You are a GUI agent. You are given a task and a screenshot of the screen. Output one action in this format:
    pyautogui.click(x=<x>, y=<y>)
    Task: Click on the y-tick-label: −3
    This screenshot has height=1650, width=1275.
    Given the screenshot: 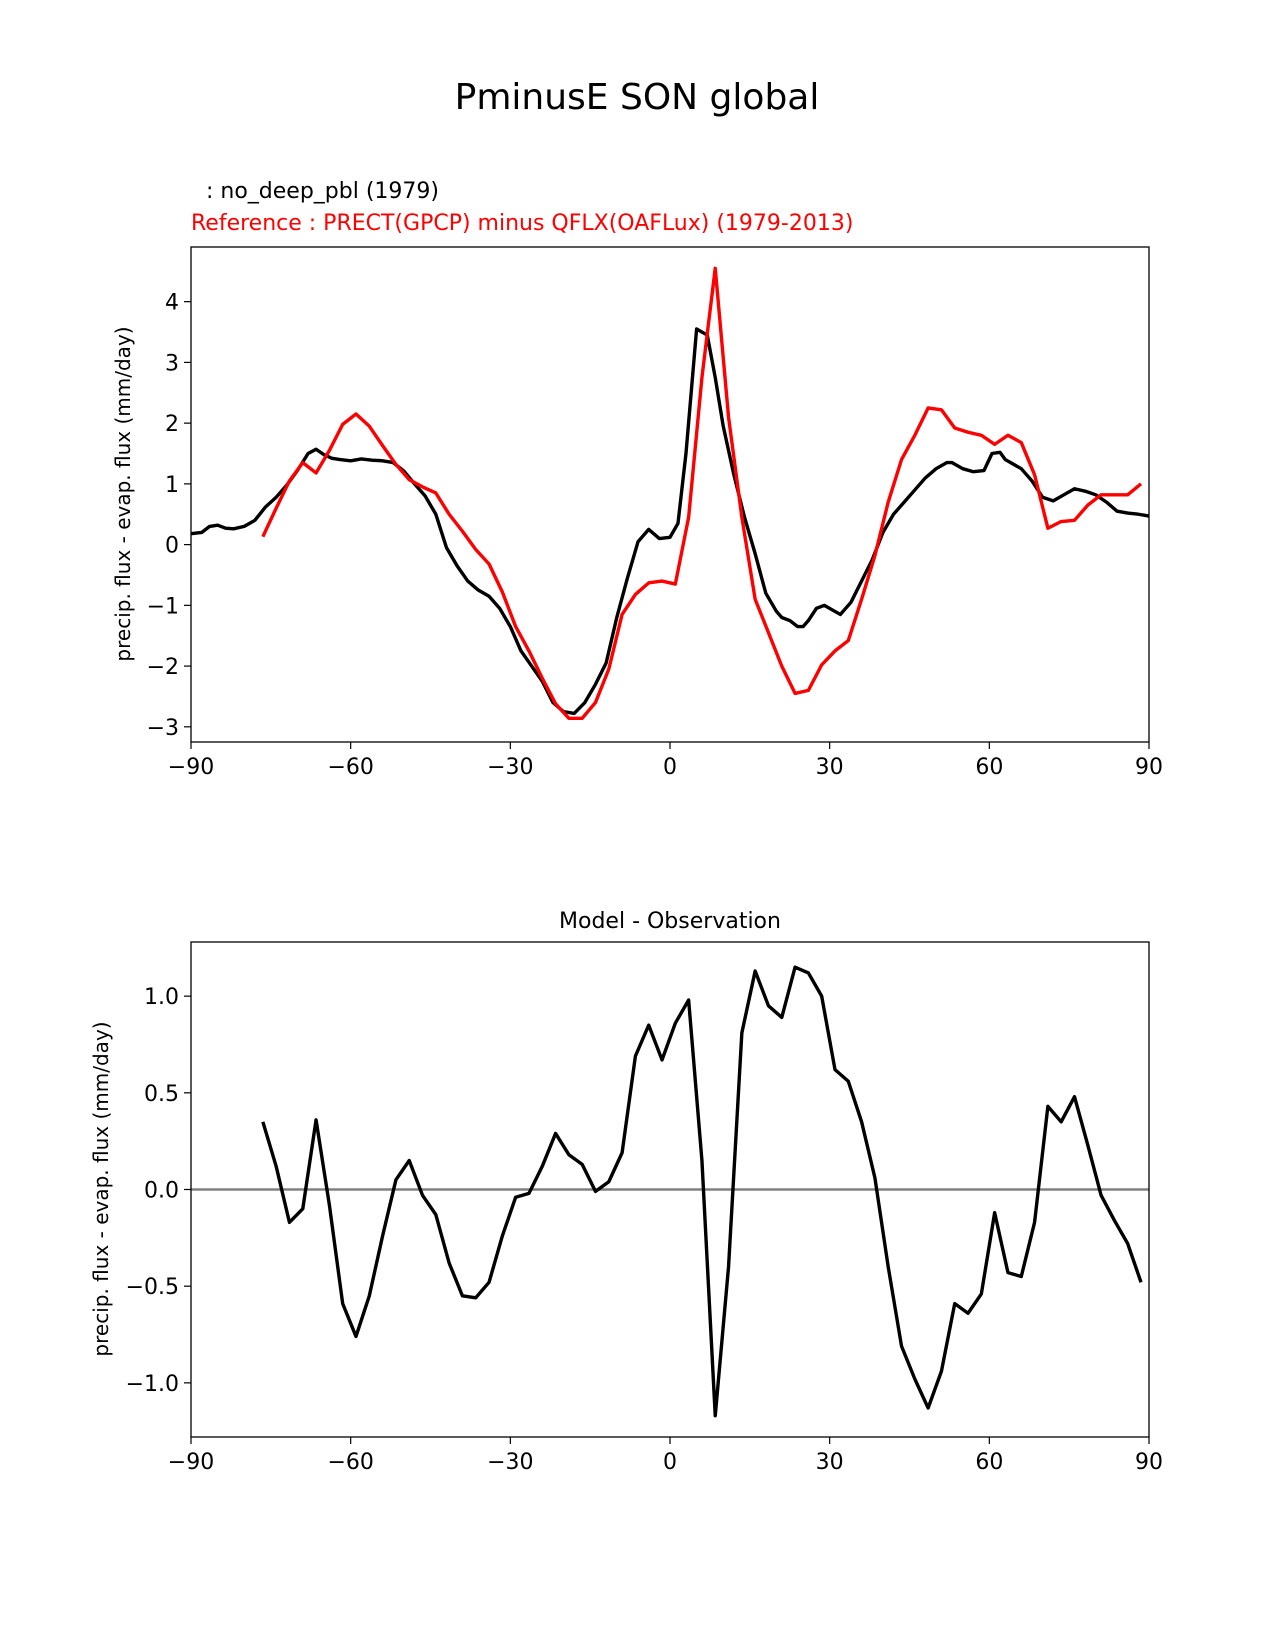 What is the action you would take?
    pyautogui.click(x=163, y=728)
    